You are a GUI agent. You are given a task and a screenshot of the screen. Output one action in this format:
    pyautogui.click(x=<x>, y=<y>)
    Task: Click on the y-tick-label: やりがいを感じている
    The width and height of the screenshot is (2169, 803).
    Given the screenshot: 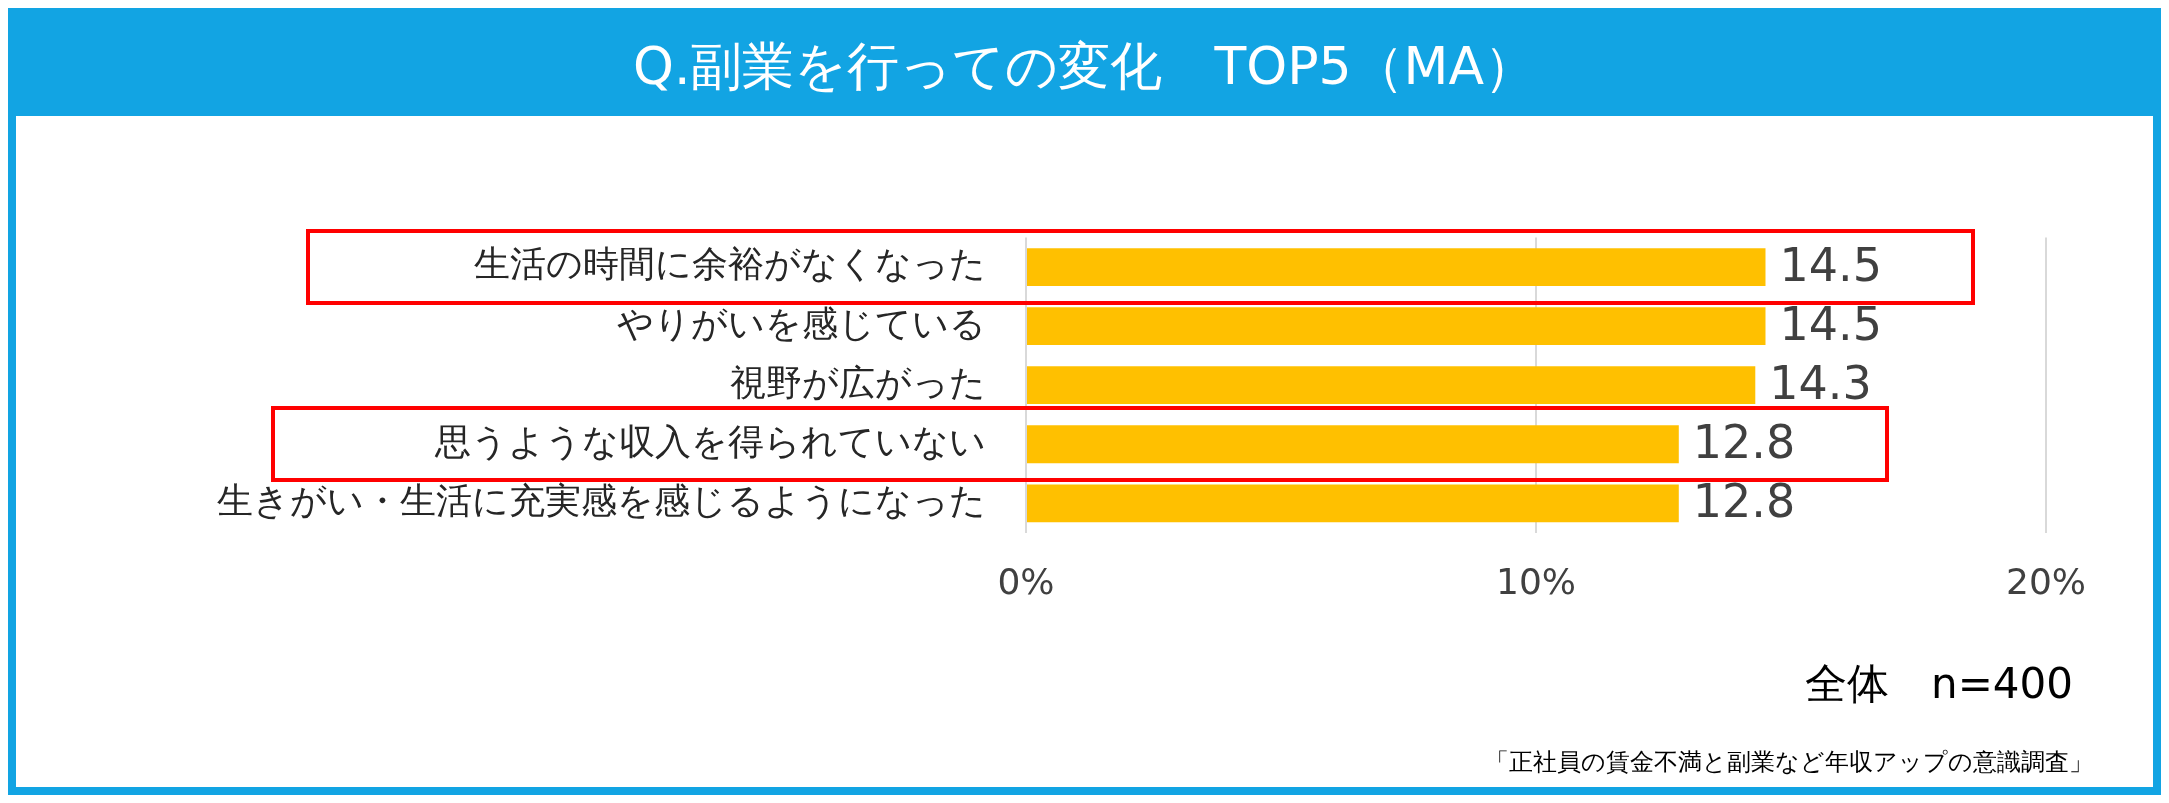 What is the action you would take?
    pyautogui.click(x=801, y=323)
    